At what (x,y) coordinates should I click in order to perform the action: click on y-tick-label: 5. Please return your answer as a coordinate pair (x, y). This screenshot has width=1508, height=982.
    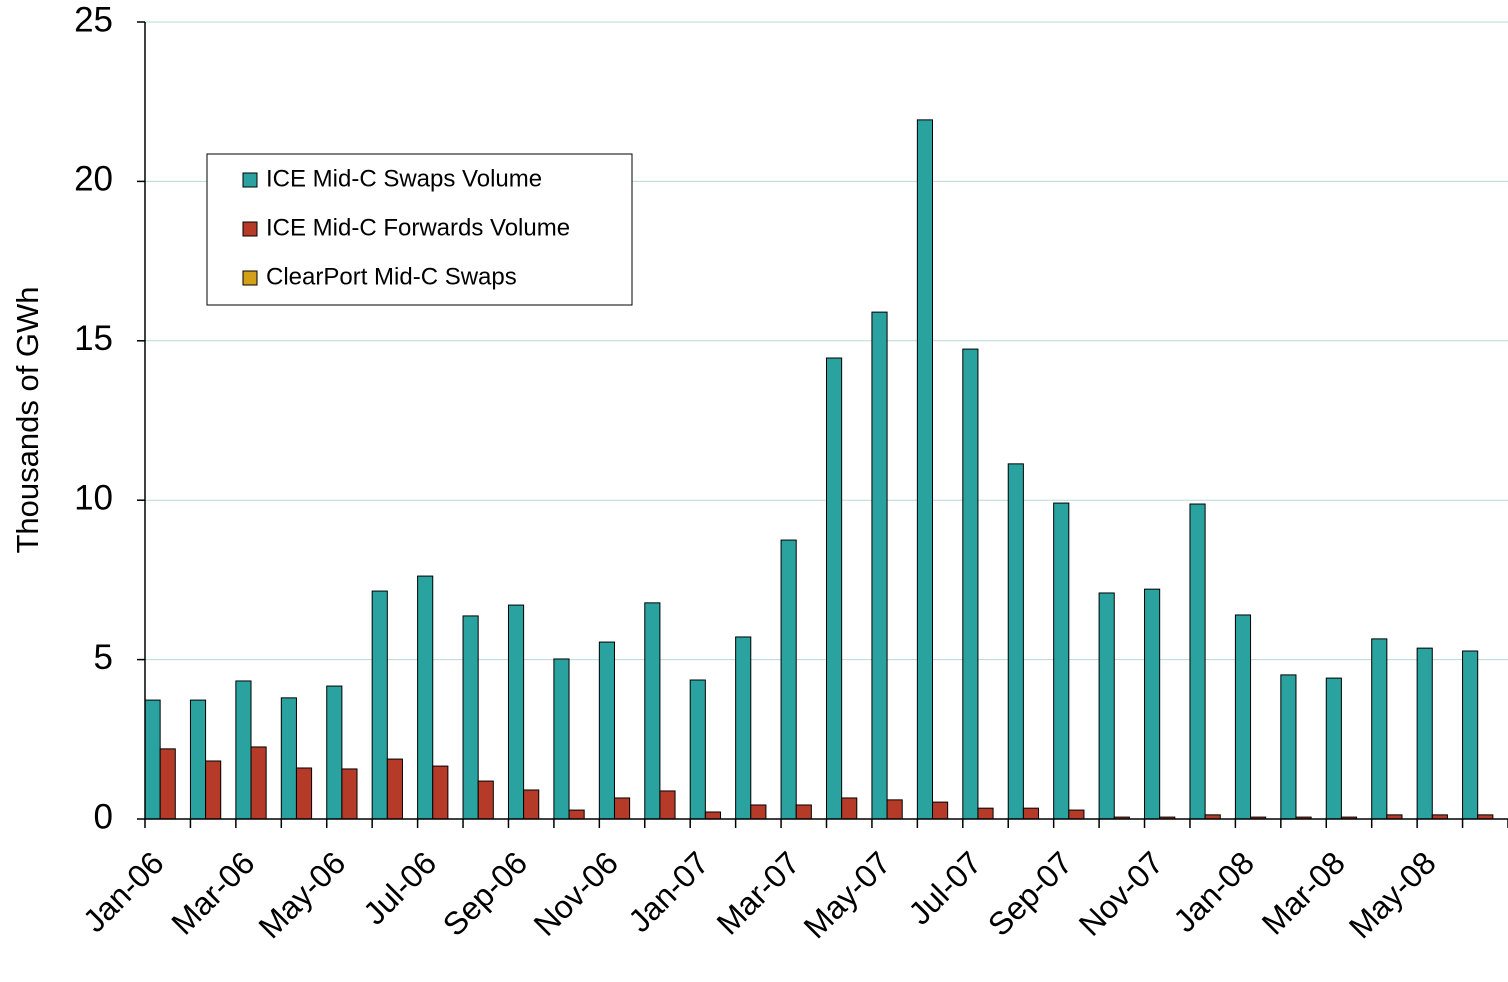
    Looking at the image, I should click on (103, 657).